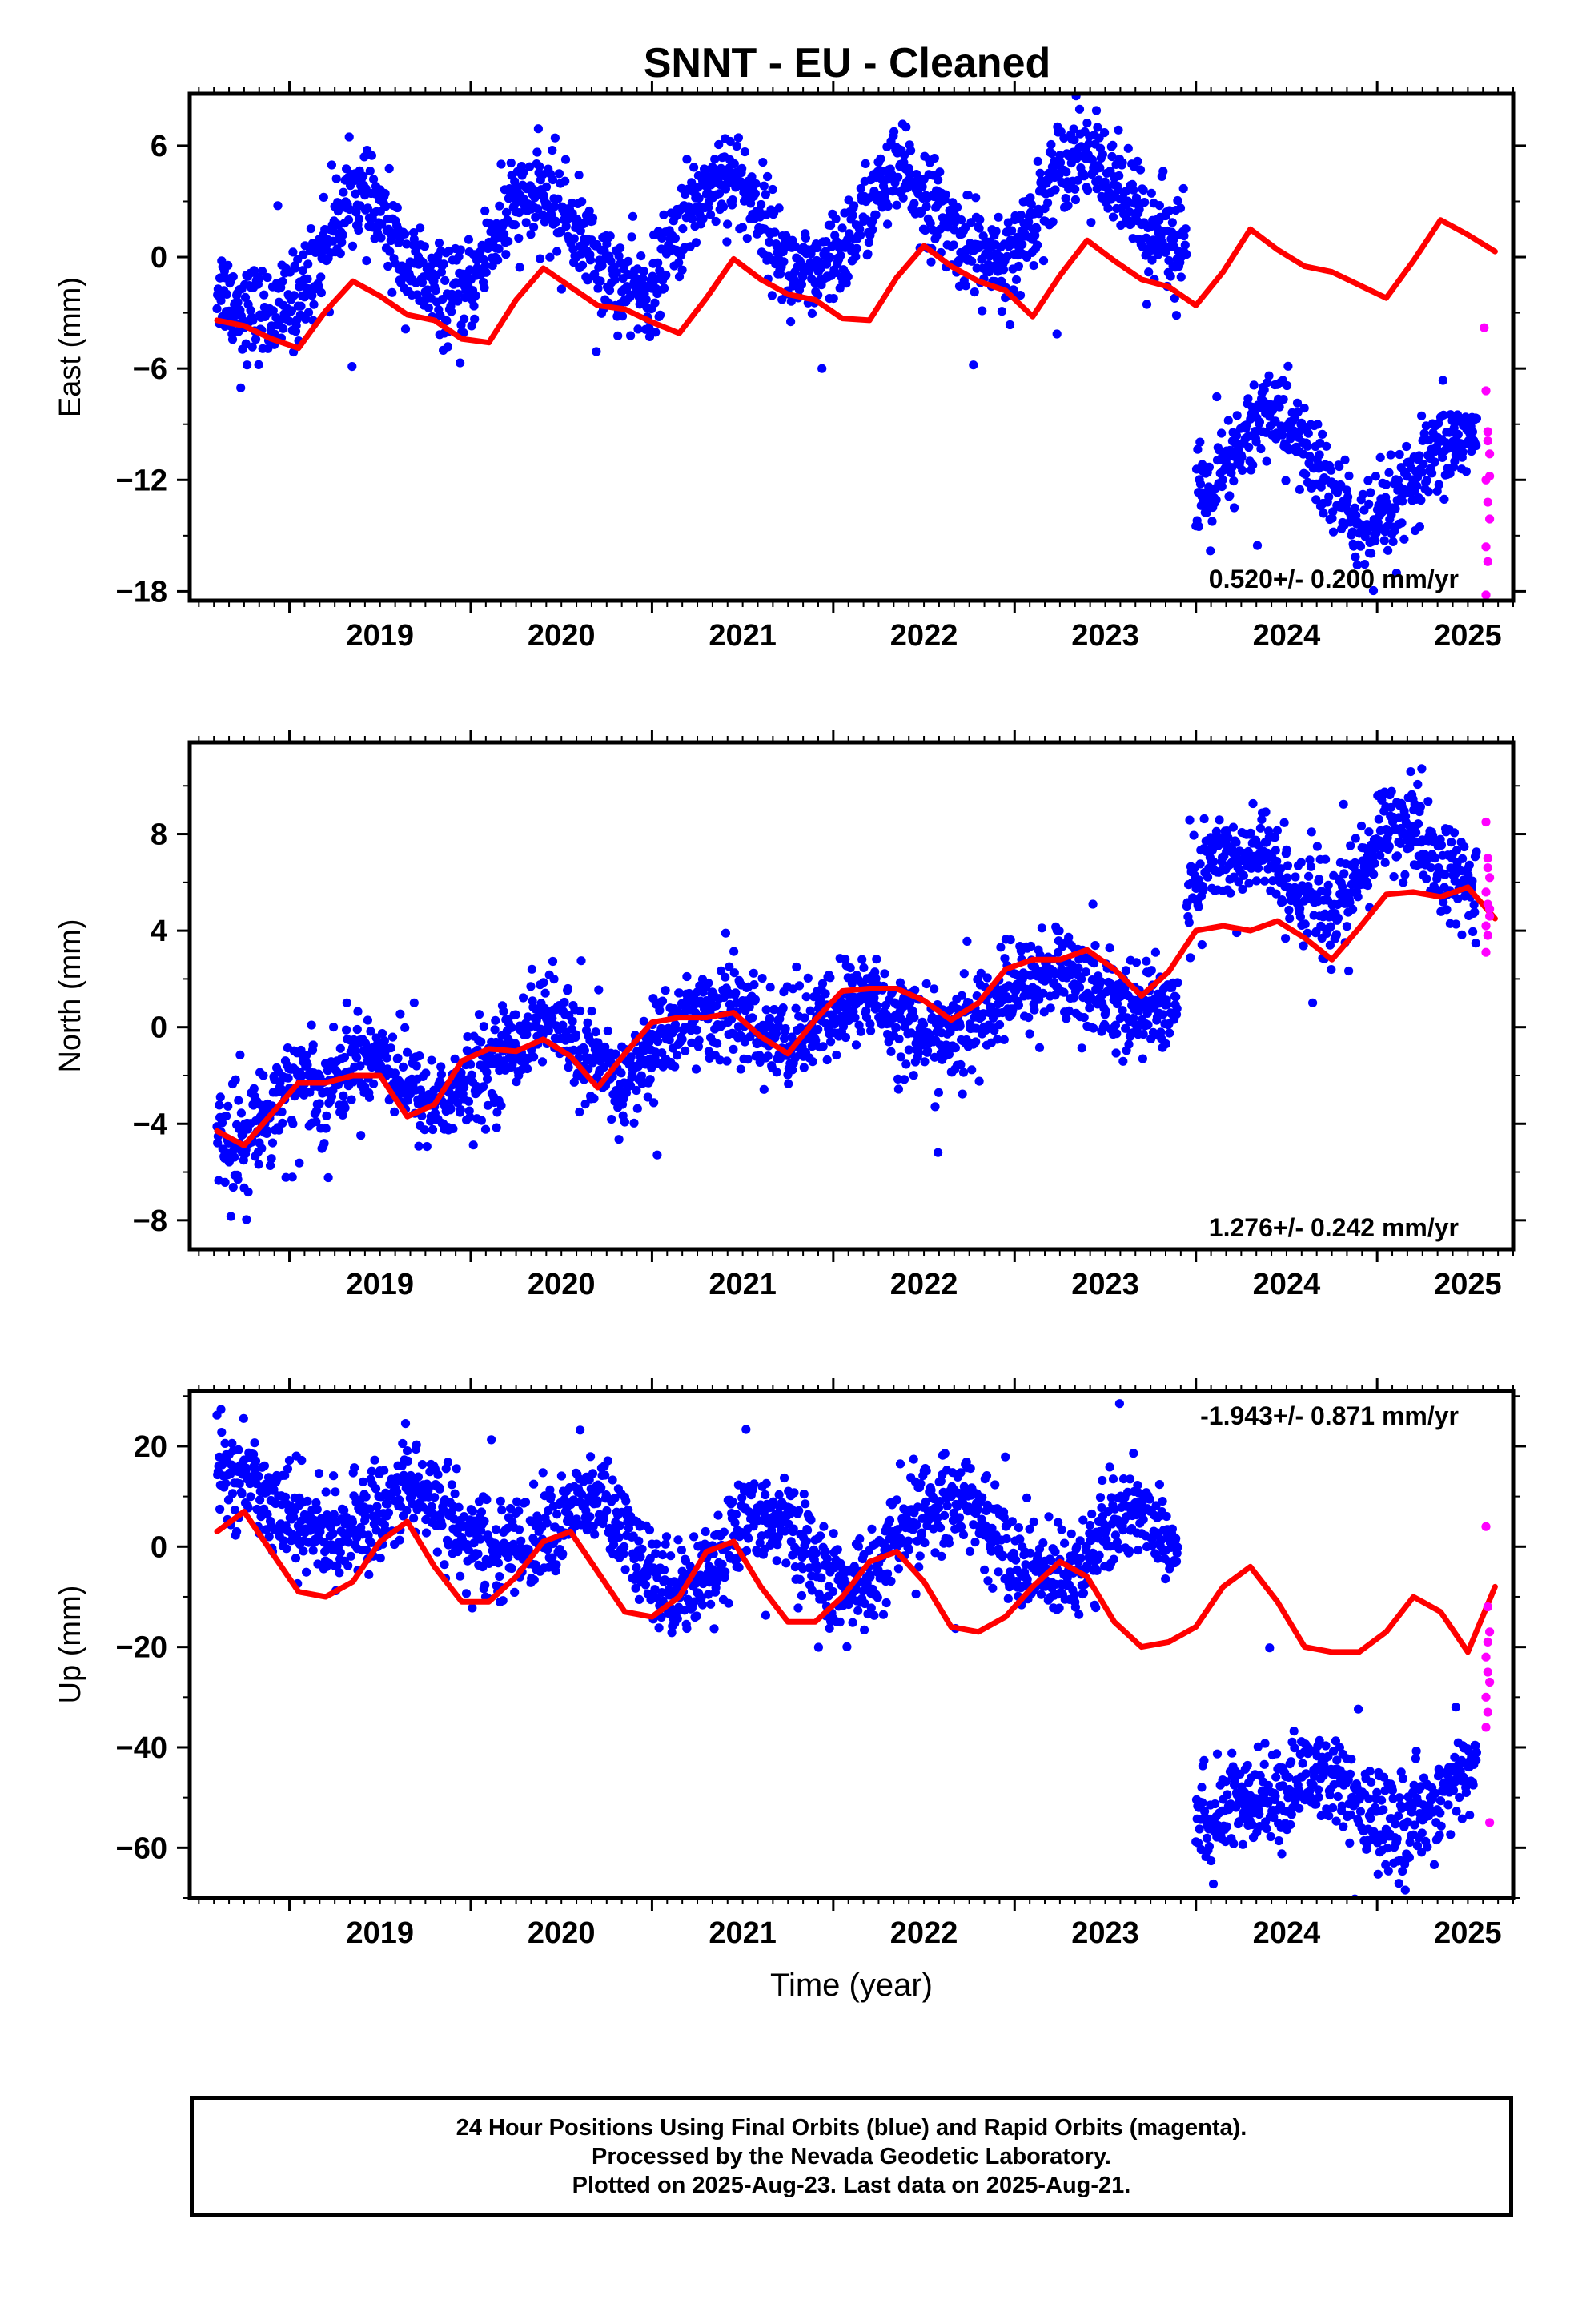  I want to click on y-tick-label: 8, so click(159, 835).